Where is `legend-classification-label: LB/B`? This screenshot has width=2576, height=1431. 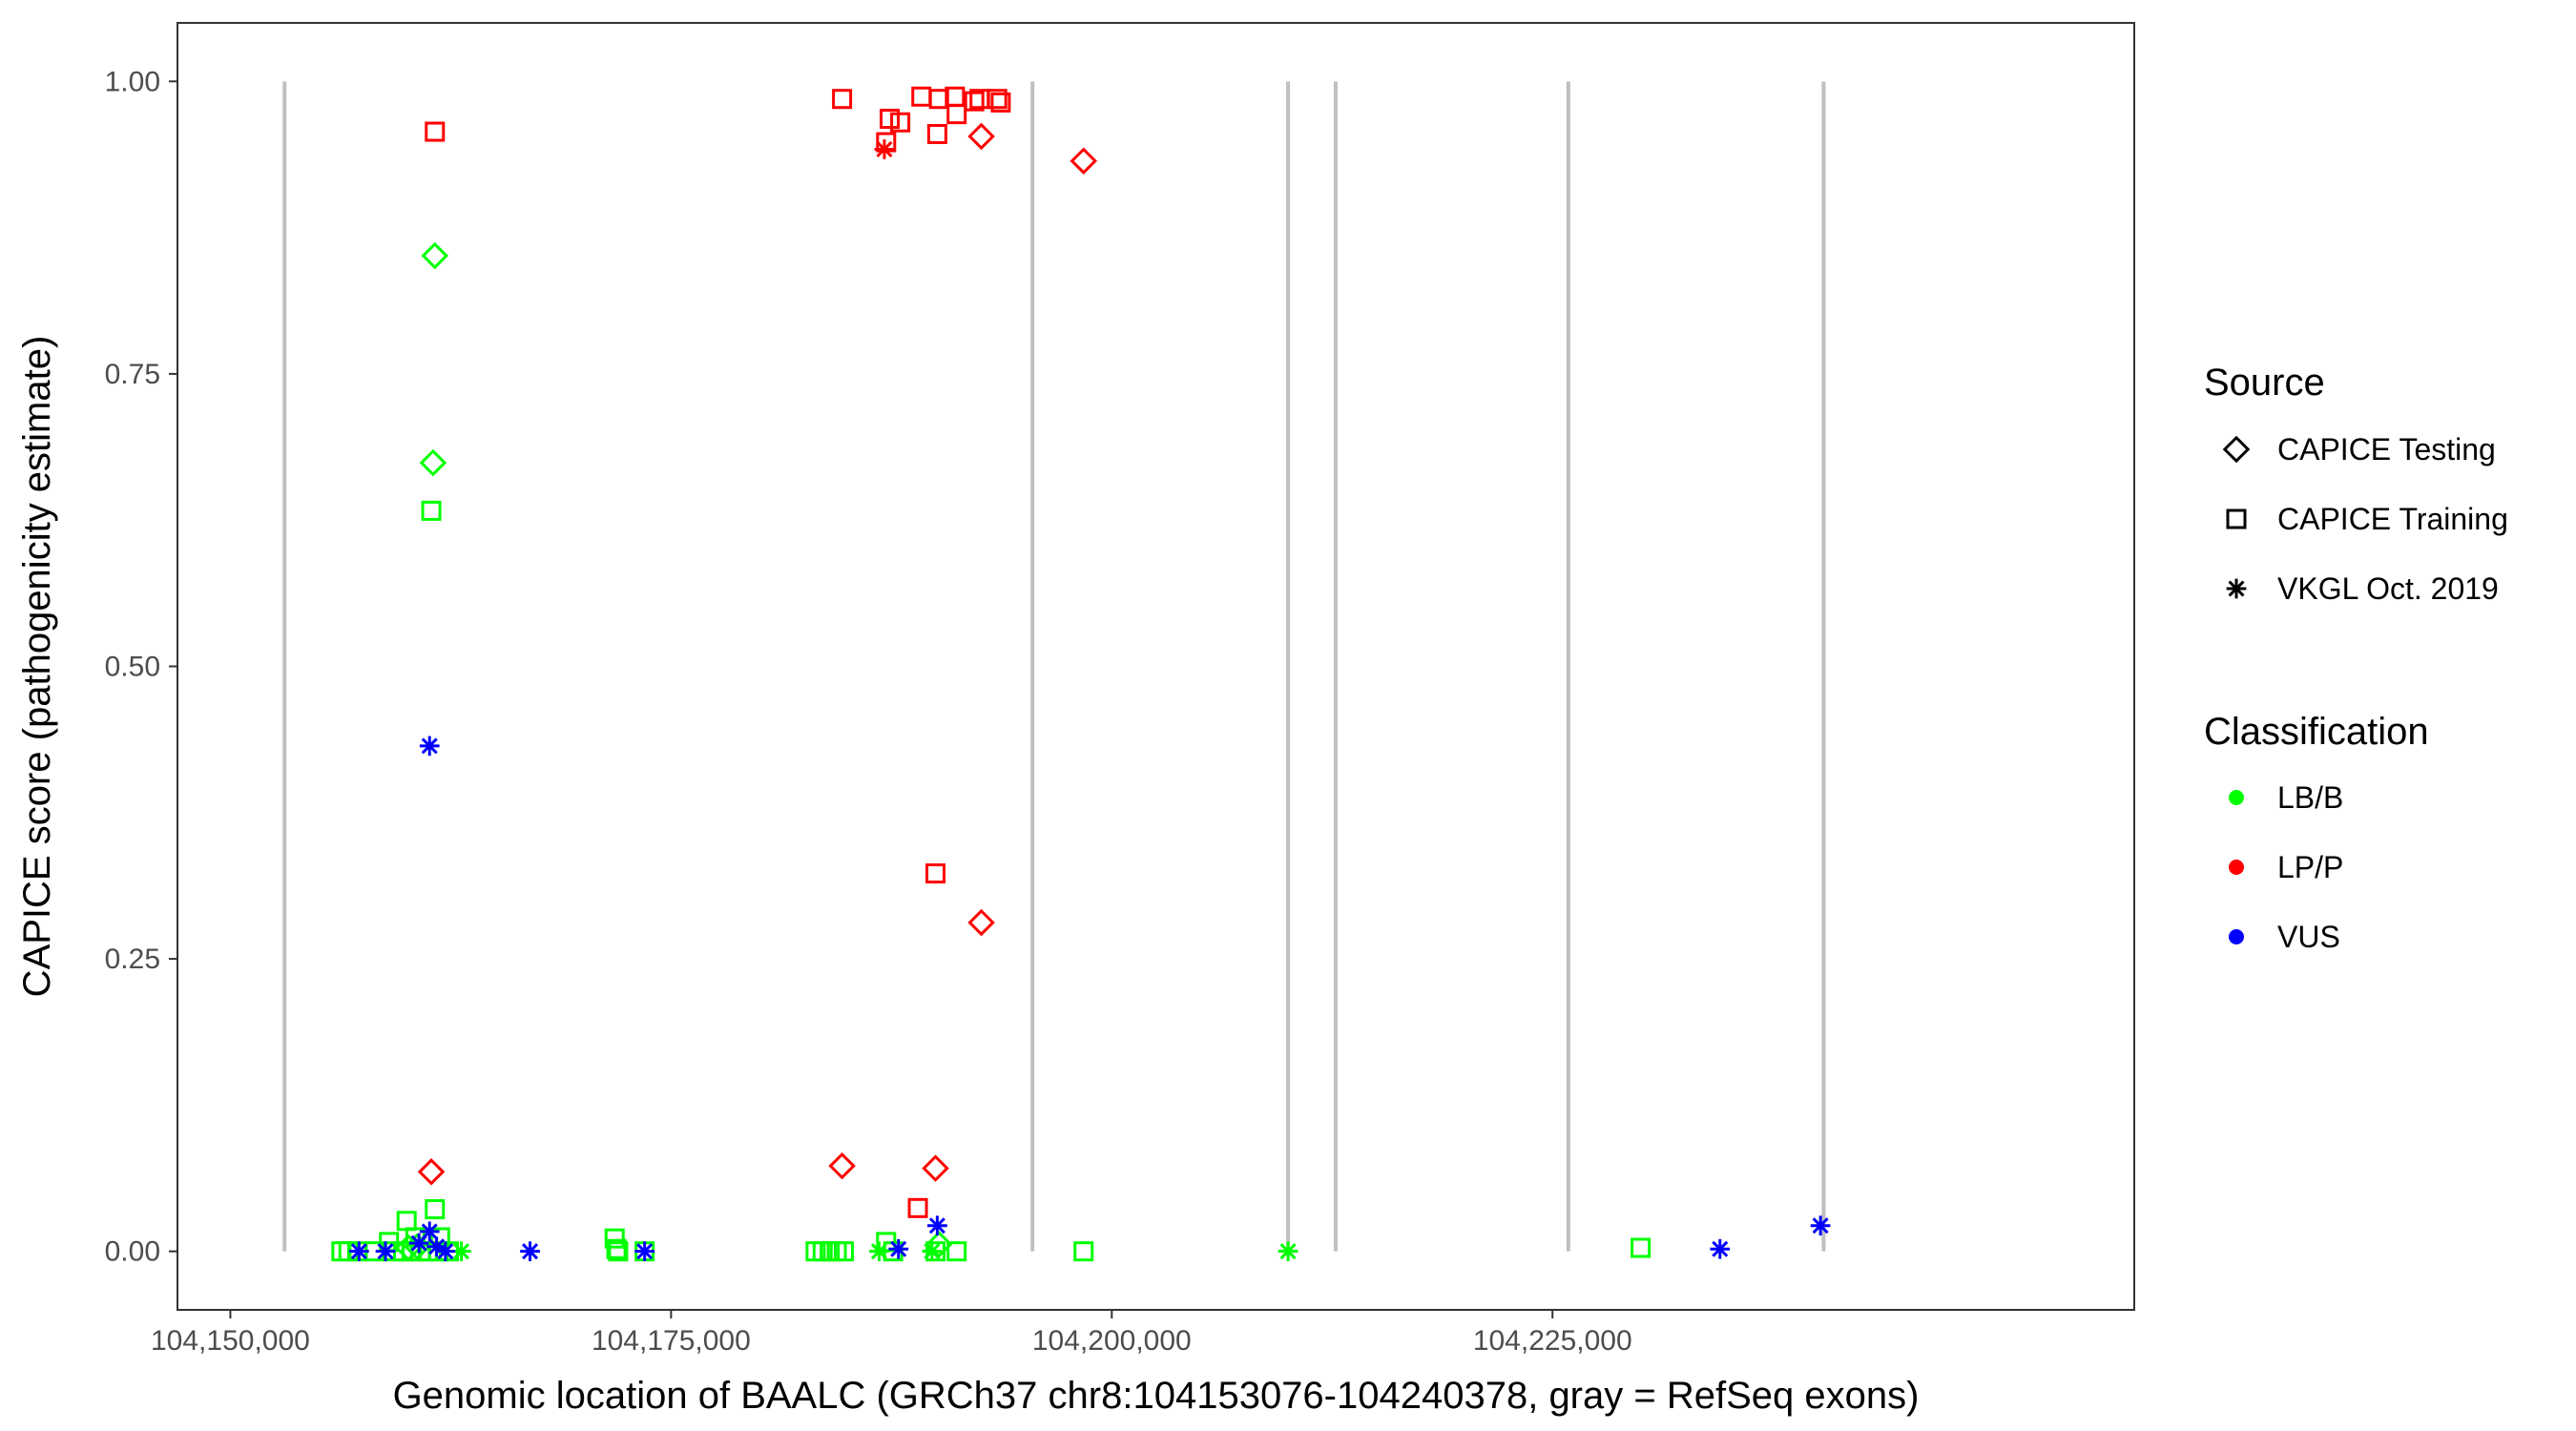
legend-classification-label: LB/B is located at coordinates (2310, 797).